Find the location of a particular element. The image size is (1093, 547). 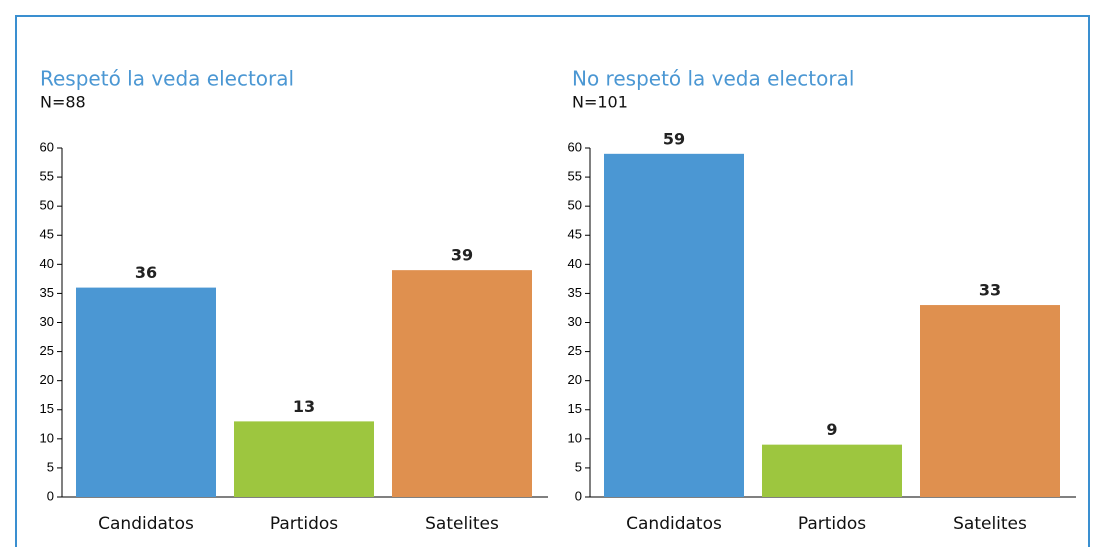

data-label: 33 is located at coordinates (990, 290).